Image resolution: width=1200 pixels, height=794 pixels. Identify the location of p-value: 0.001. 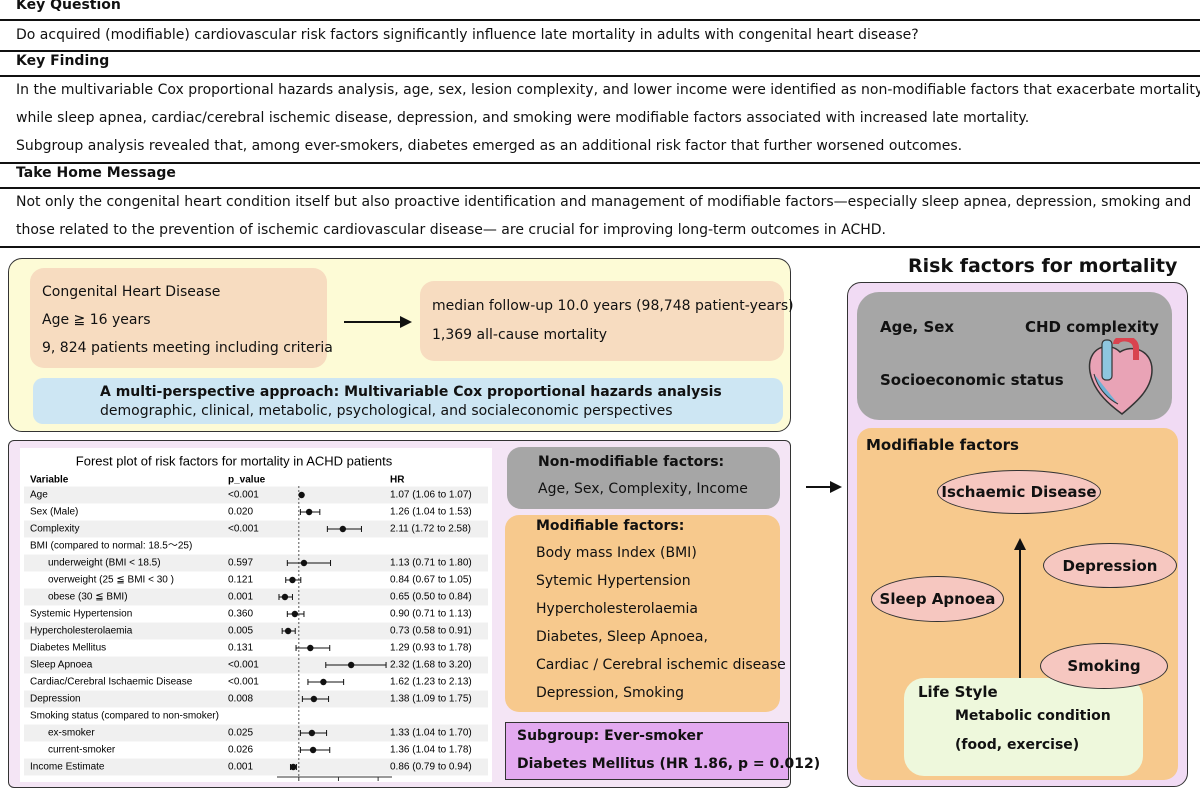
(240, 767).